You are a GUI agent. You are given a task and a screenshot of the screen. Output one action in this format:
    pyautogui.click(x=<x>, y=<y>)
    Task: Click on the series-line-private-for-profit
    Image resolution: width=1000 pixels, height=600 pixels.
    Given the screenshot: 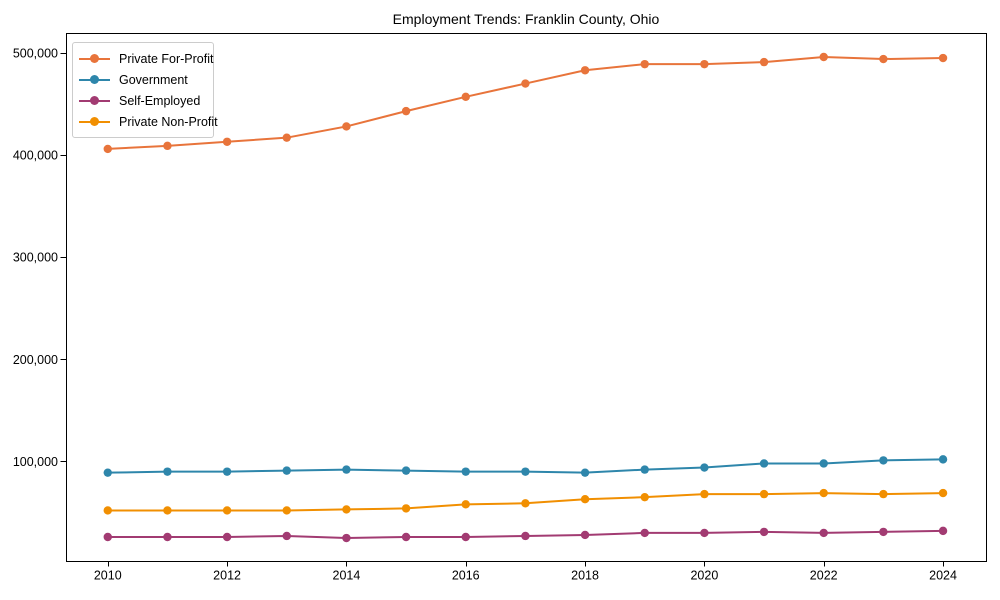 What is the action you would take?
    pyautogui.click(x=525, y=103)
    